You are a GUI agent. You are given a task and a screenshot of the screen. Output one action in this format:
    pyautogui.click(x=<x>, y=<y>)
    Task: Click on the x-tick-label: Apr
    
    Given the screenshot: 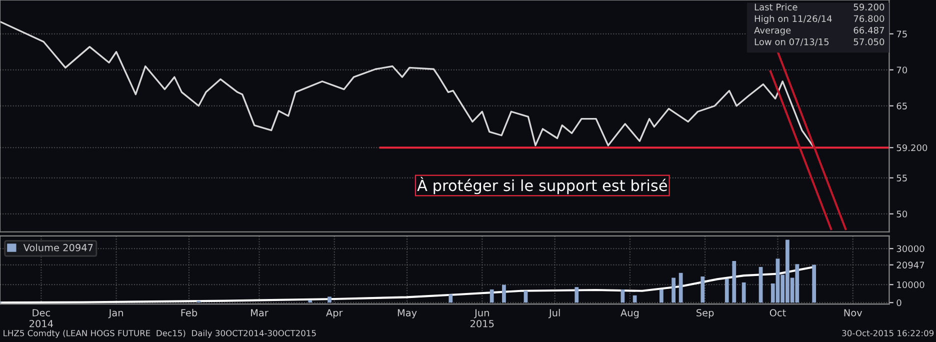 What is the action you would take?
    pyautogui.click(x=334, y=313)
    